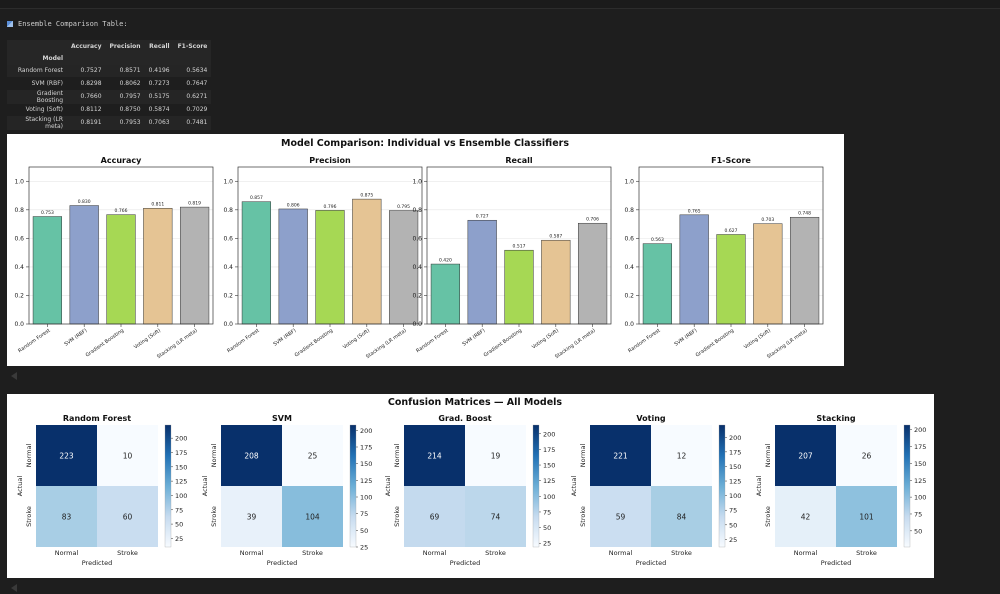 The image size is (1000, 594). I want to click on cell-value: 12, so click(682, 456).